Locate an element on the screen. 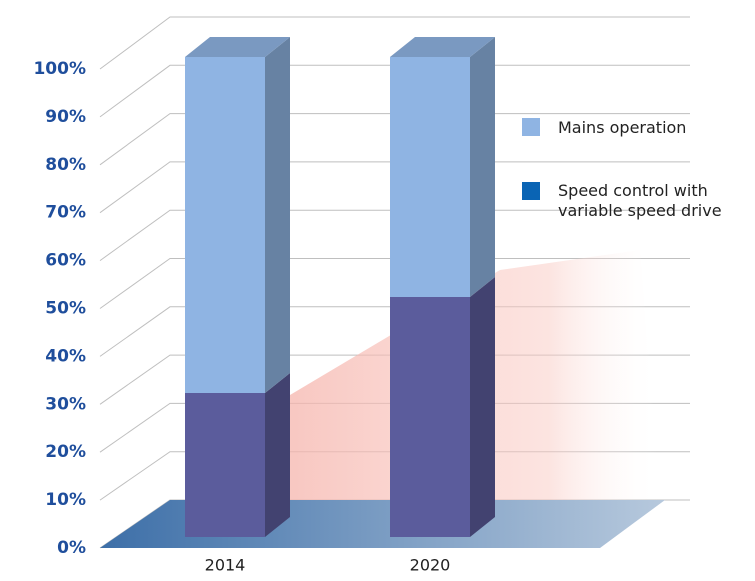  y-tick-label: 80% is located at coordinates (65, 165).